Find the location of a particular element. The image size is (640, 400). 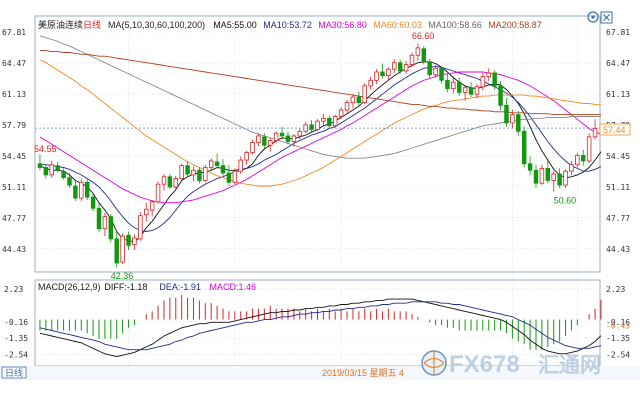

gear-icon is located at coordinates (593, 17).